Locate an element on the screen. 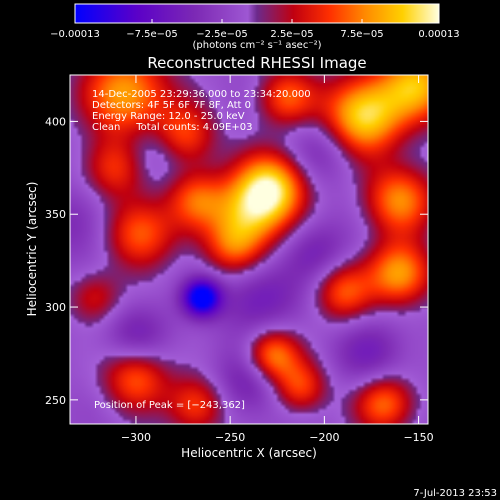  colorbar-tick-label: 0.00013 is located at coordinates (438, 34).